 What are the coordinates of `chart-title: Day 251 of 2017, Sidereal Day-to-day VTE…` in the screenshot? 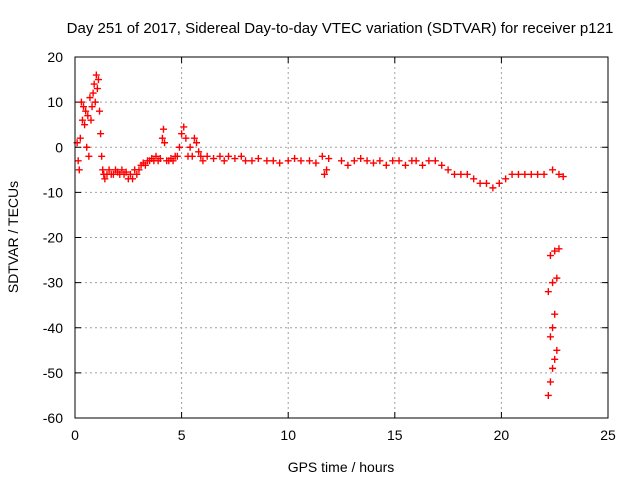 It's located at (340, 28).